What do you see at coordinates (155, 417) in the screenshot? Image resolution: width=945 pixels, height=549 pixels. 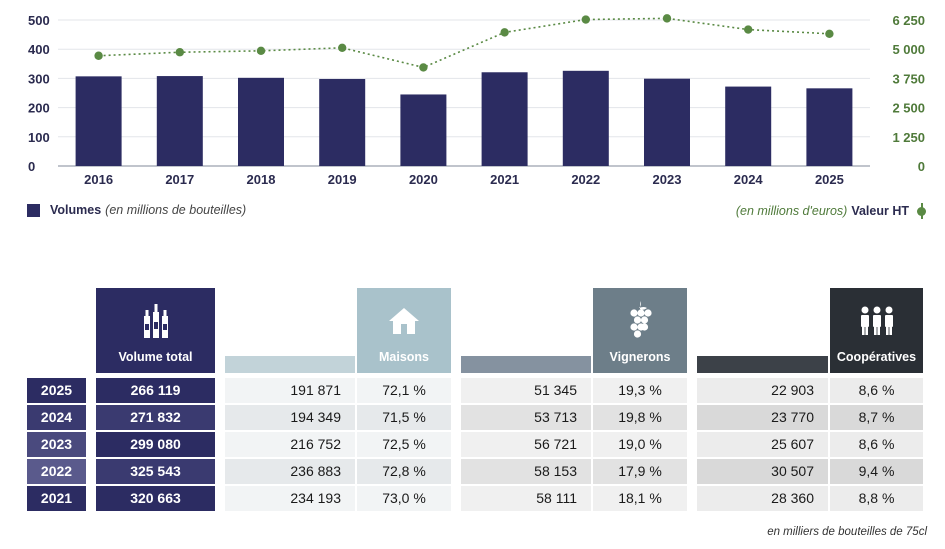 I see `total-cell: 271 832` at bounding box center [155, 417].